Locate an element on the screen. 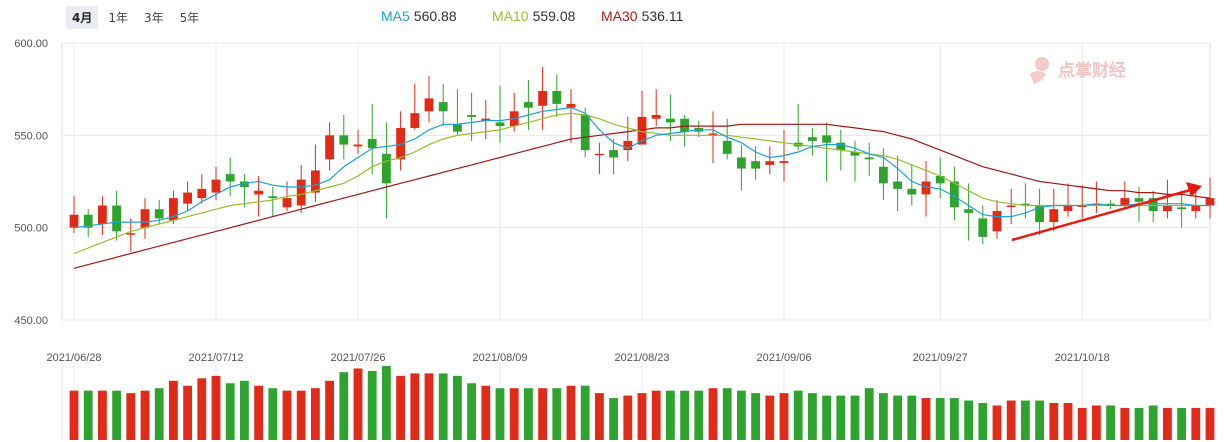 Image resolution: width=1228 pixels, height=442 pixels. trend-arrow-annotation is located at coordinates (1106, 212).